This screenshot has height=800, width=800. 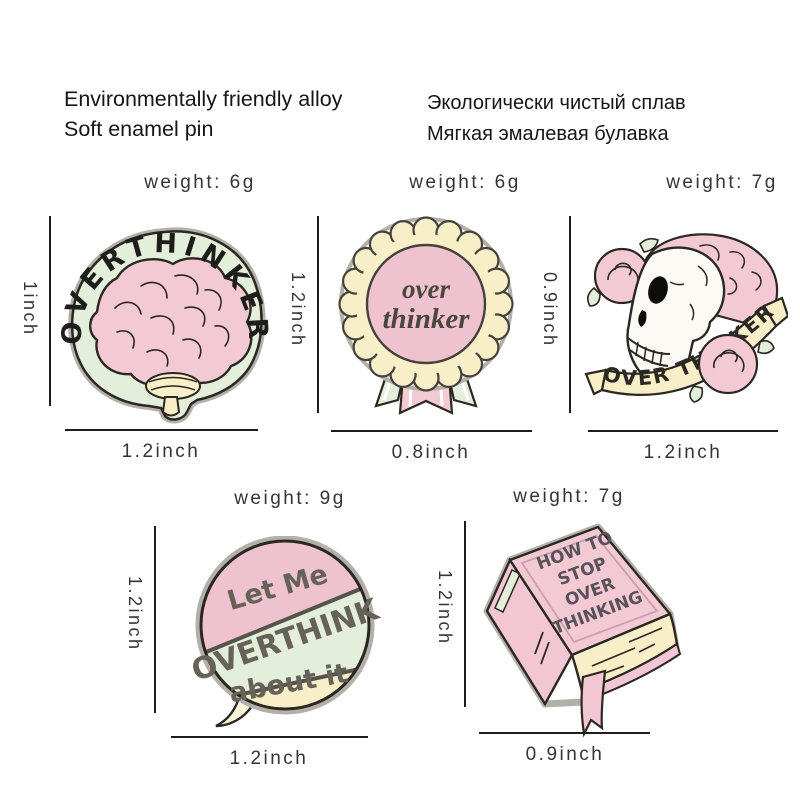 I want to click on eye-socket, so click(x=658, y=290).